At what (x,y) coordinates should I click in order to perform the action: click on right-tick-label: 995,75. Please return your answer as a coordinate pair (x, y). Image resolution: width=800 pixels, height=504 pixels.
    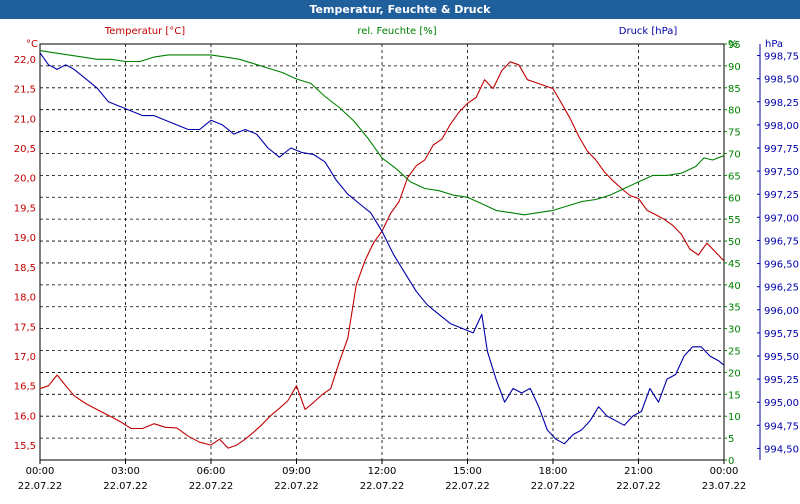
    Looking at the image, I should click on (781, 334).